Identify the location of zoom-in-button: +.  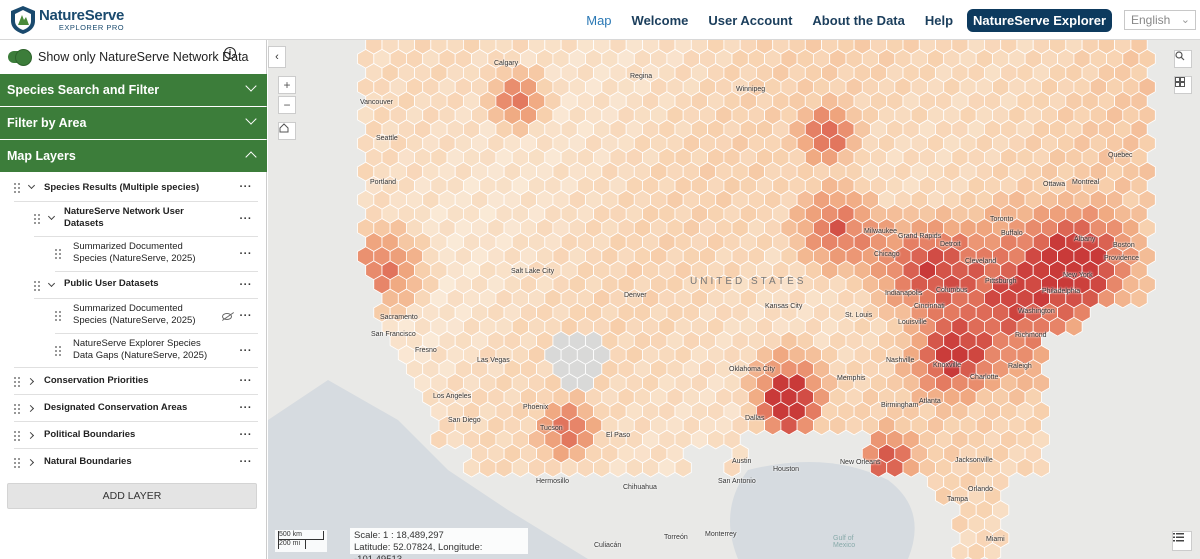
(287, 85).